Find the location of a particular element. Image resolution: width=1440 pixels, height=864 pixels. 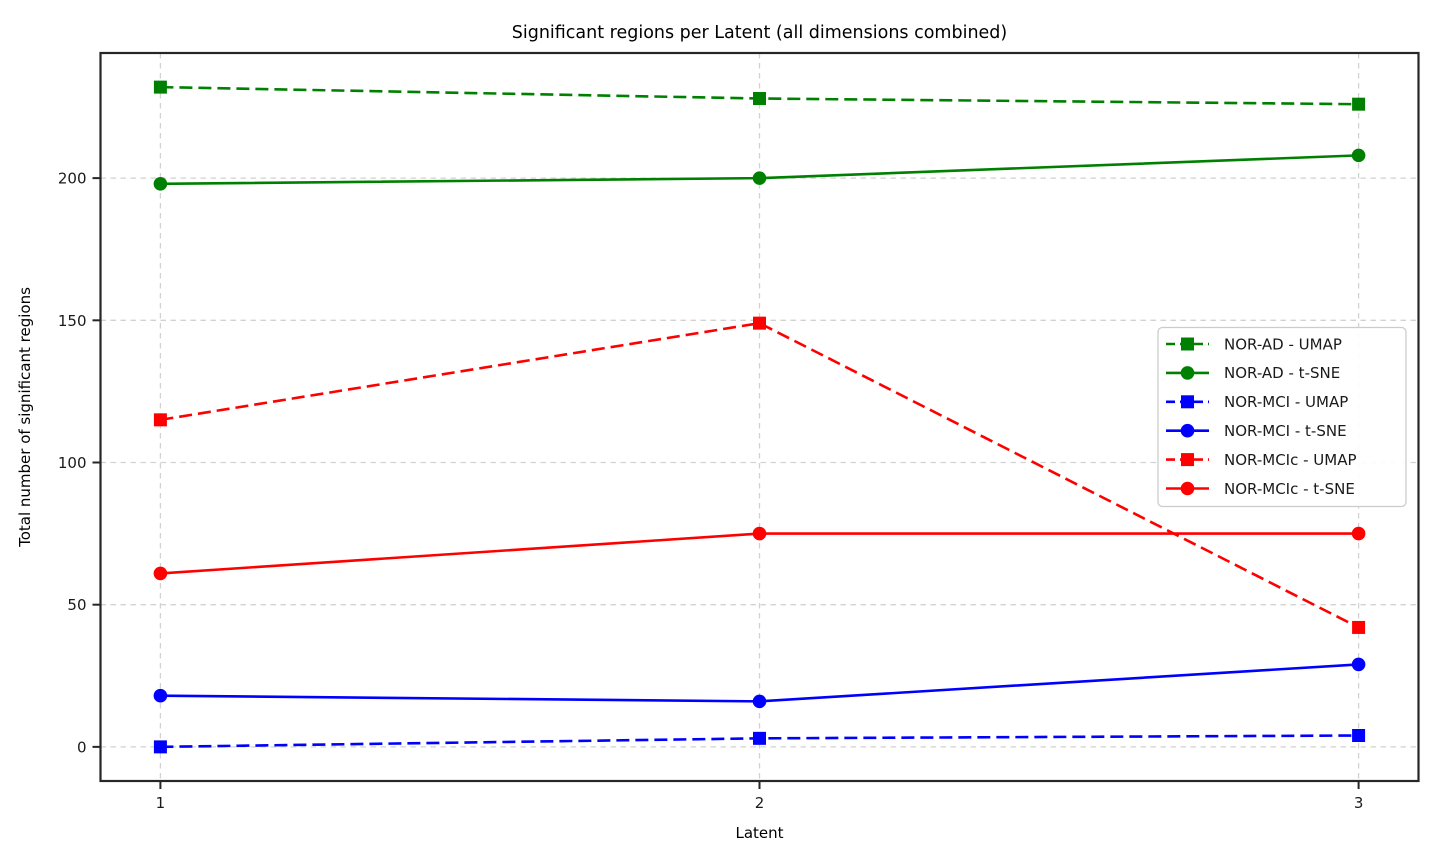

legend-item-nor-mci-t-sne: NOR-MCI - t-SNE is located at coordinates (1256, 431).